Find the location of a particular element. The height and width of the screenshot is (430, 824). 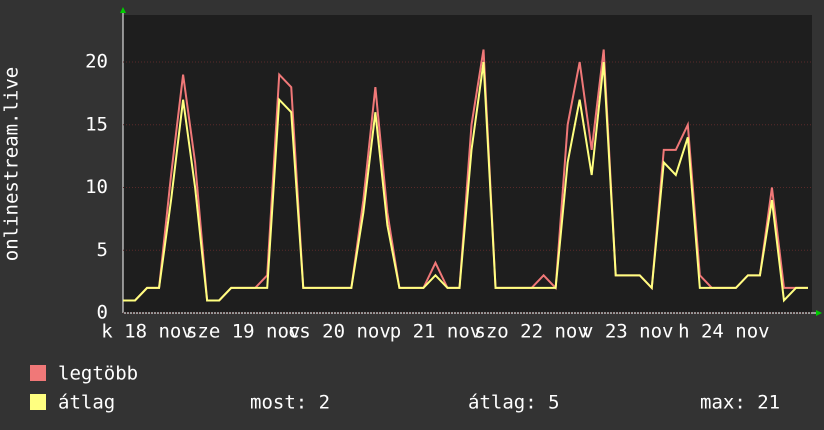

legend-label: átlag is located at coordinates (86, 403).